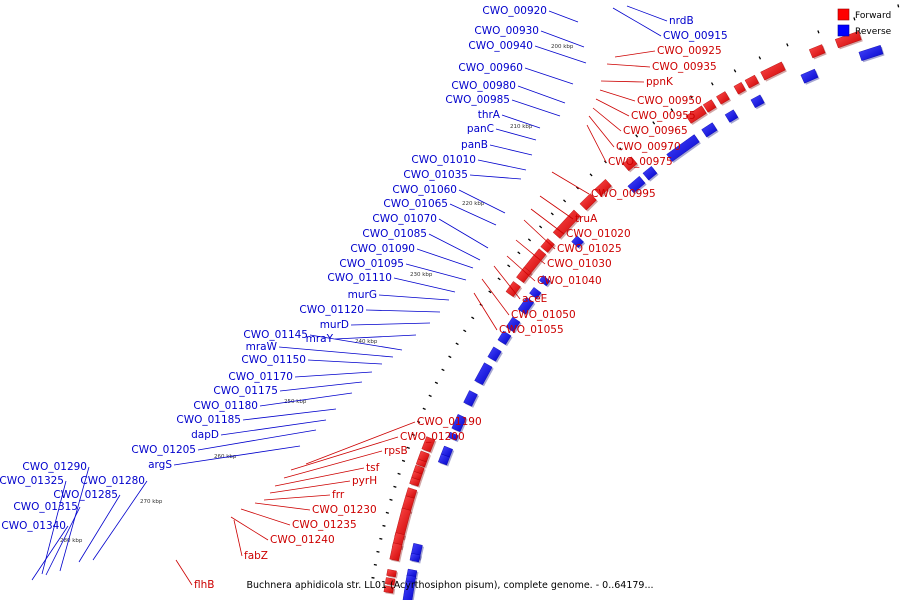 Image resolution: width=900 pixels, height=600 pixels. Describe the element at coordinates (54, 467) in the screenshot. I see `reverse-label-32: CWO_01290` at that location.